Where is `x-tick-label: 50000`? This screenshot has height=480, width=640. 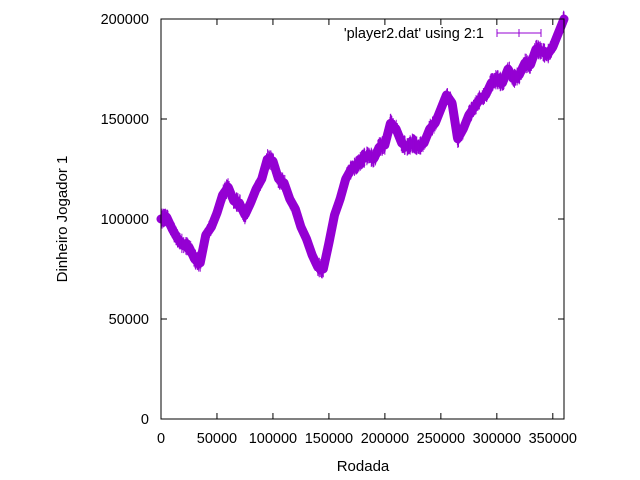 x-tick-label: 50000 is located at coordinates (217, 439).